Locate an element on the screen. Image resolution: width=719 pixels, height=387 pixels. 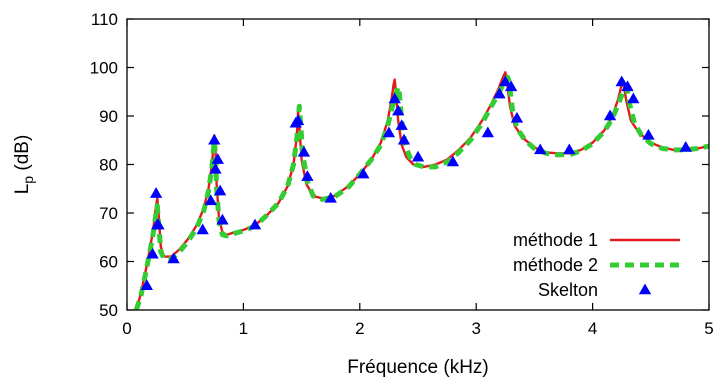
x-tick-label: 2 is located at coordinates (359, 328).